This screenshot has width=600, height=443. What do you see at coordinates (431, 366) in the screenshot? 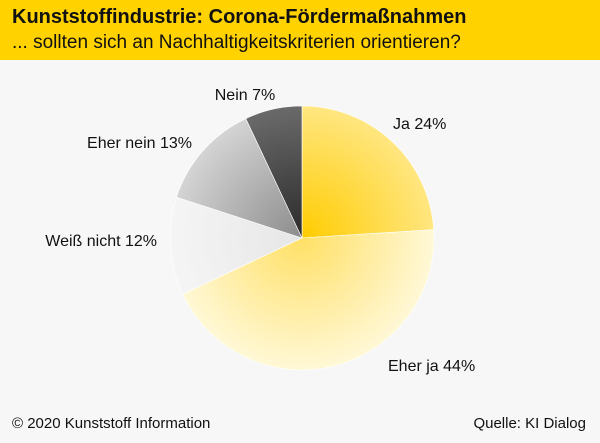
I see `slice-label-eher-ja: Eher ja 44%` at bounding box center [431, 366].